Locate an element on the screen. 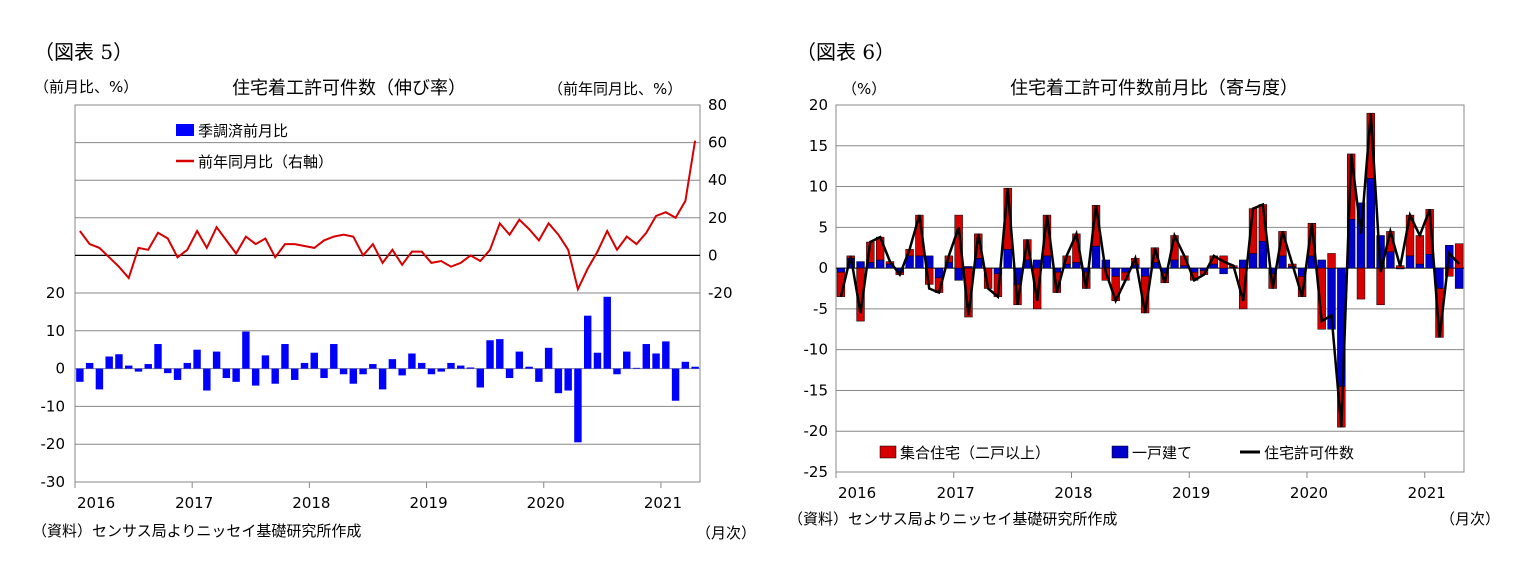 The image size is (1519, 575). legend-bar-swatch is located at coordinates (185, 130).